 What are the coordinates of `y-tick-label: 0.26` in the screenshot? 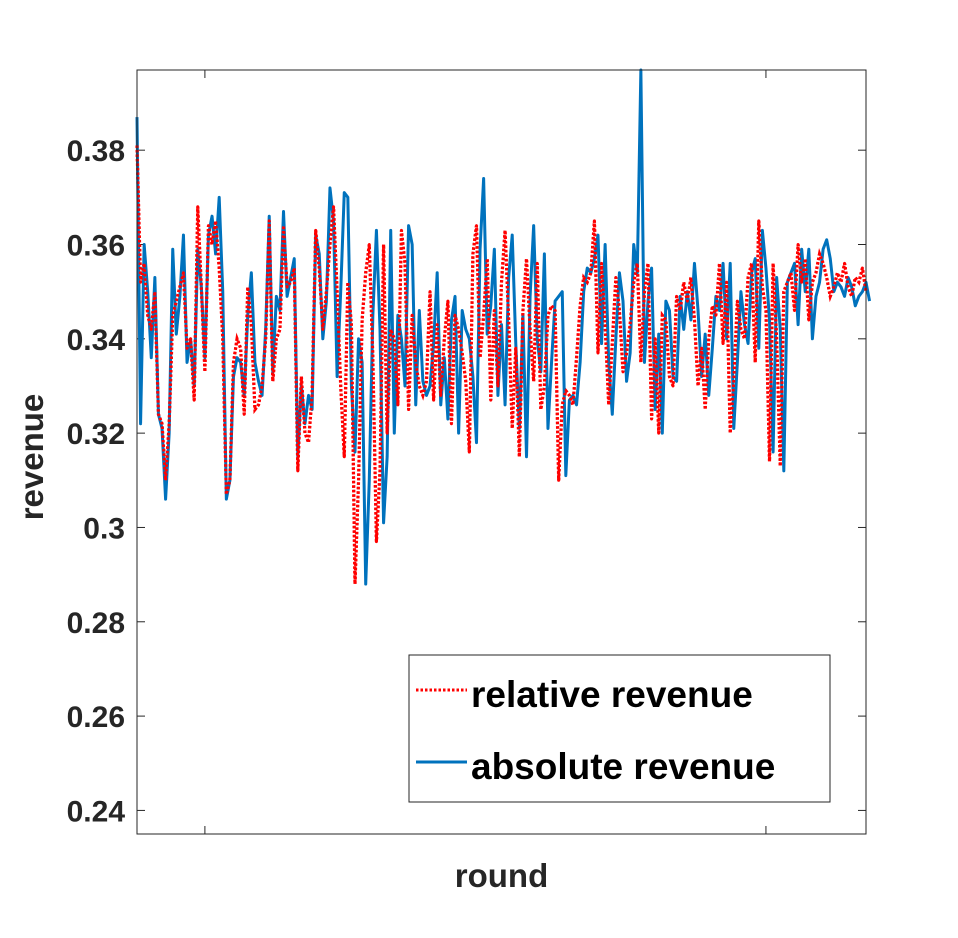 It's located at (96, 717).